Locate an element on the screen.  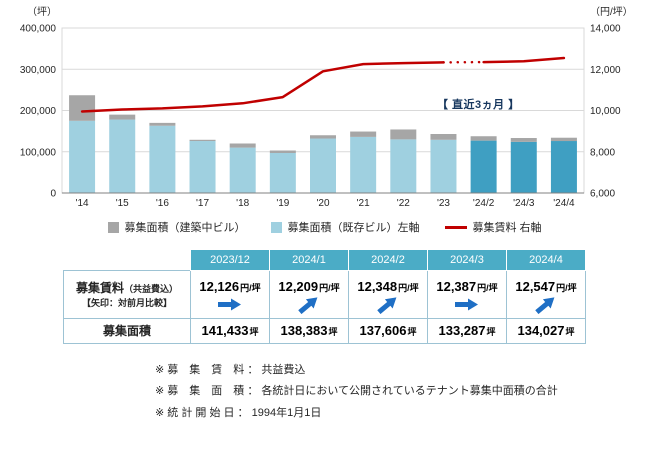
right-axis-tick: 8,000 is located at coordinates (602, 152).